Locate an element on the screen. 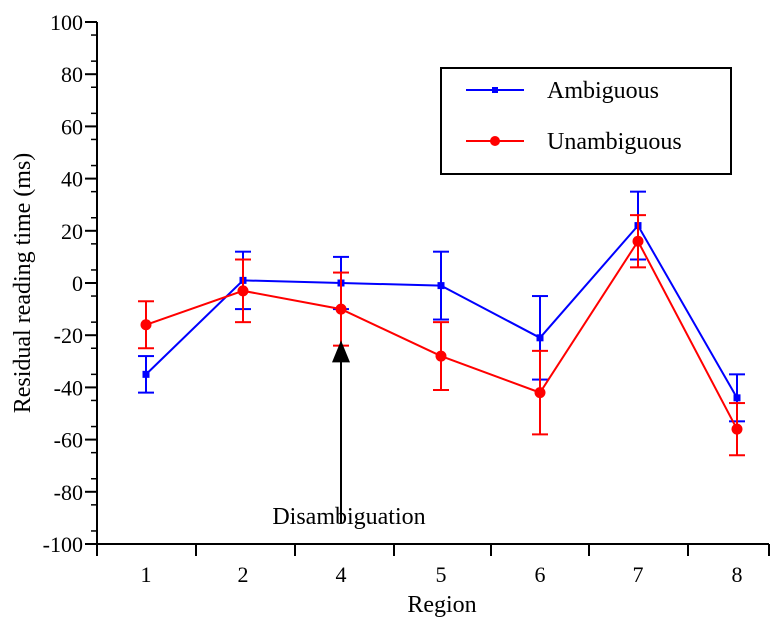  legend: Ambiguous Unambiguous is located at coordinates (586, 121).